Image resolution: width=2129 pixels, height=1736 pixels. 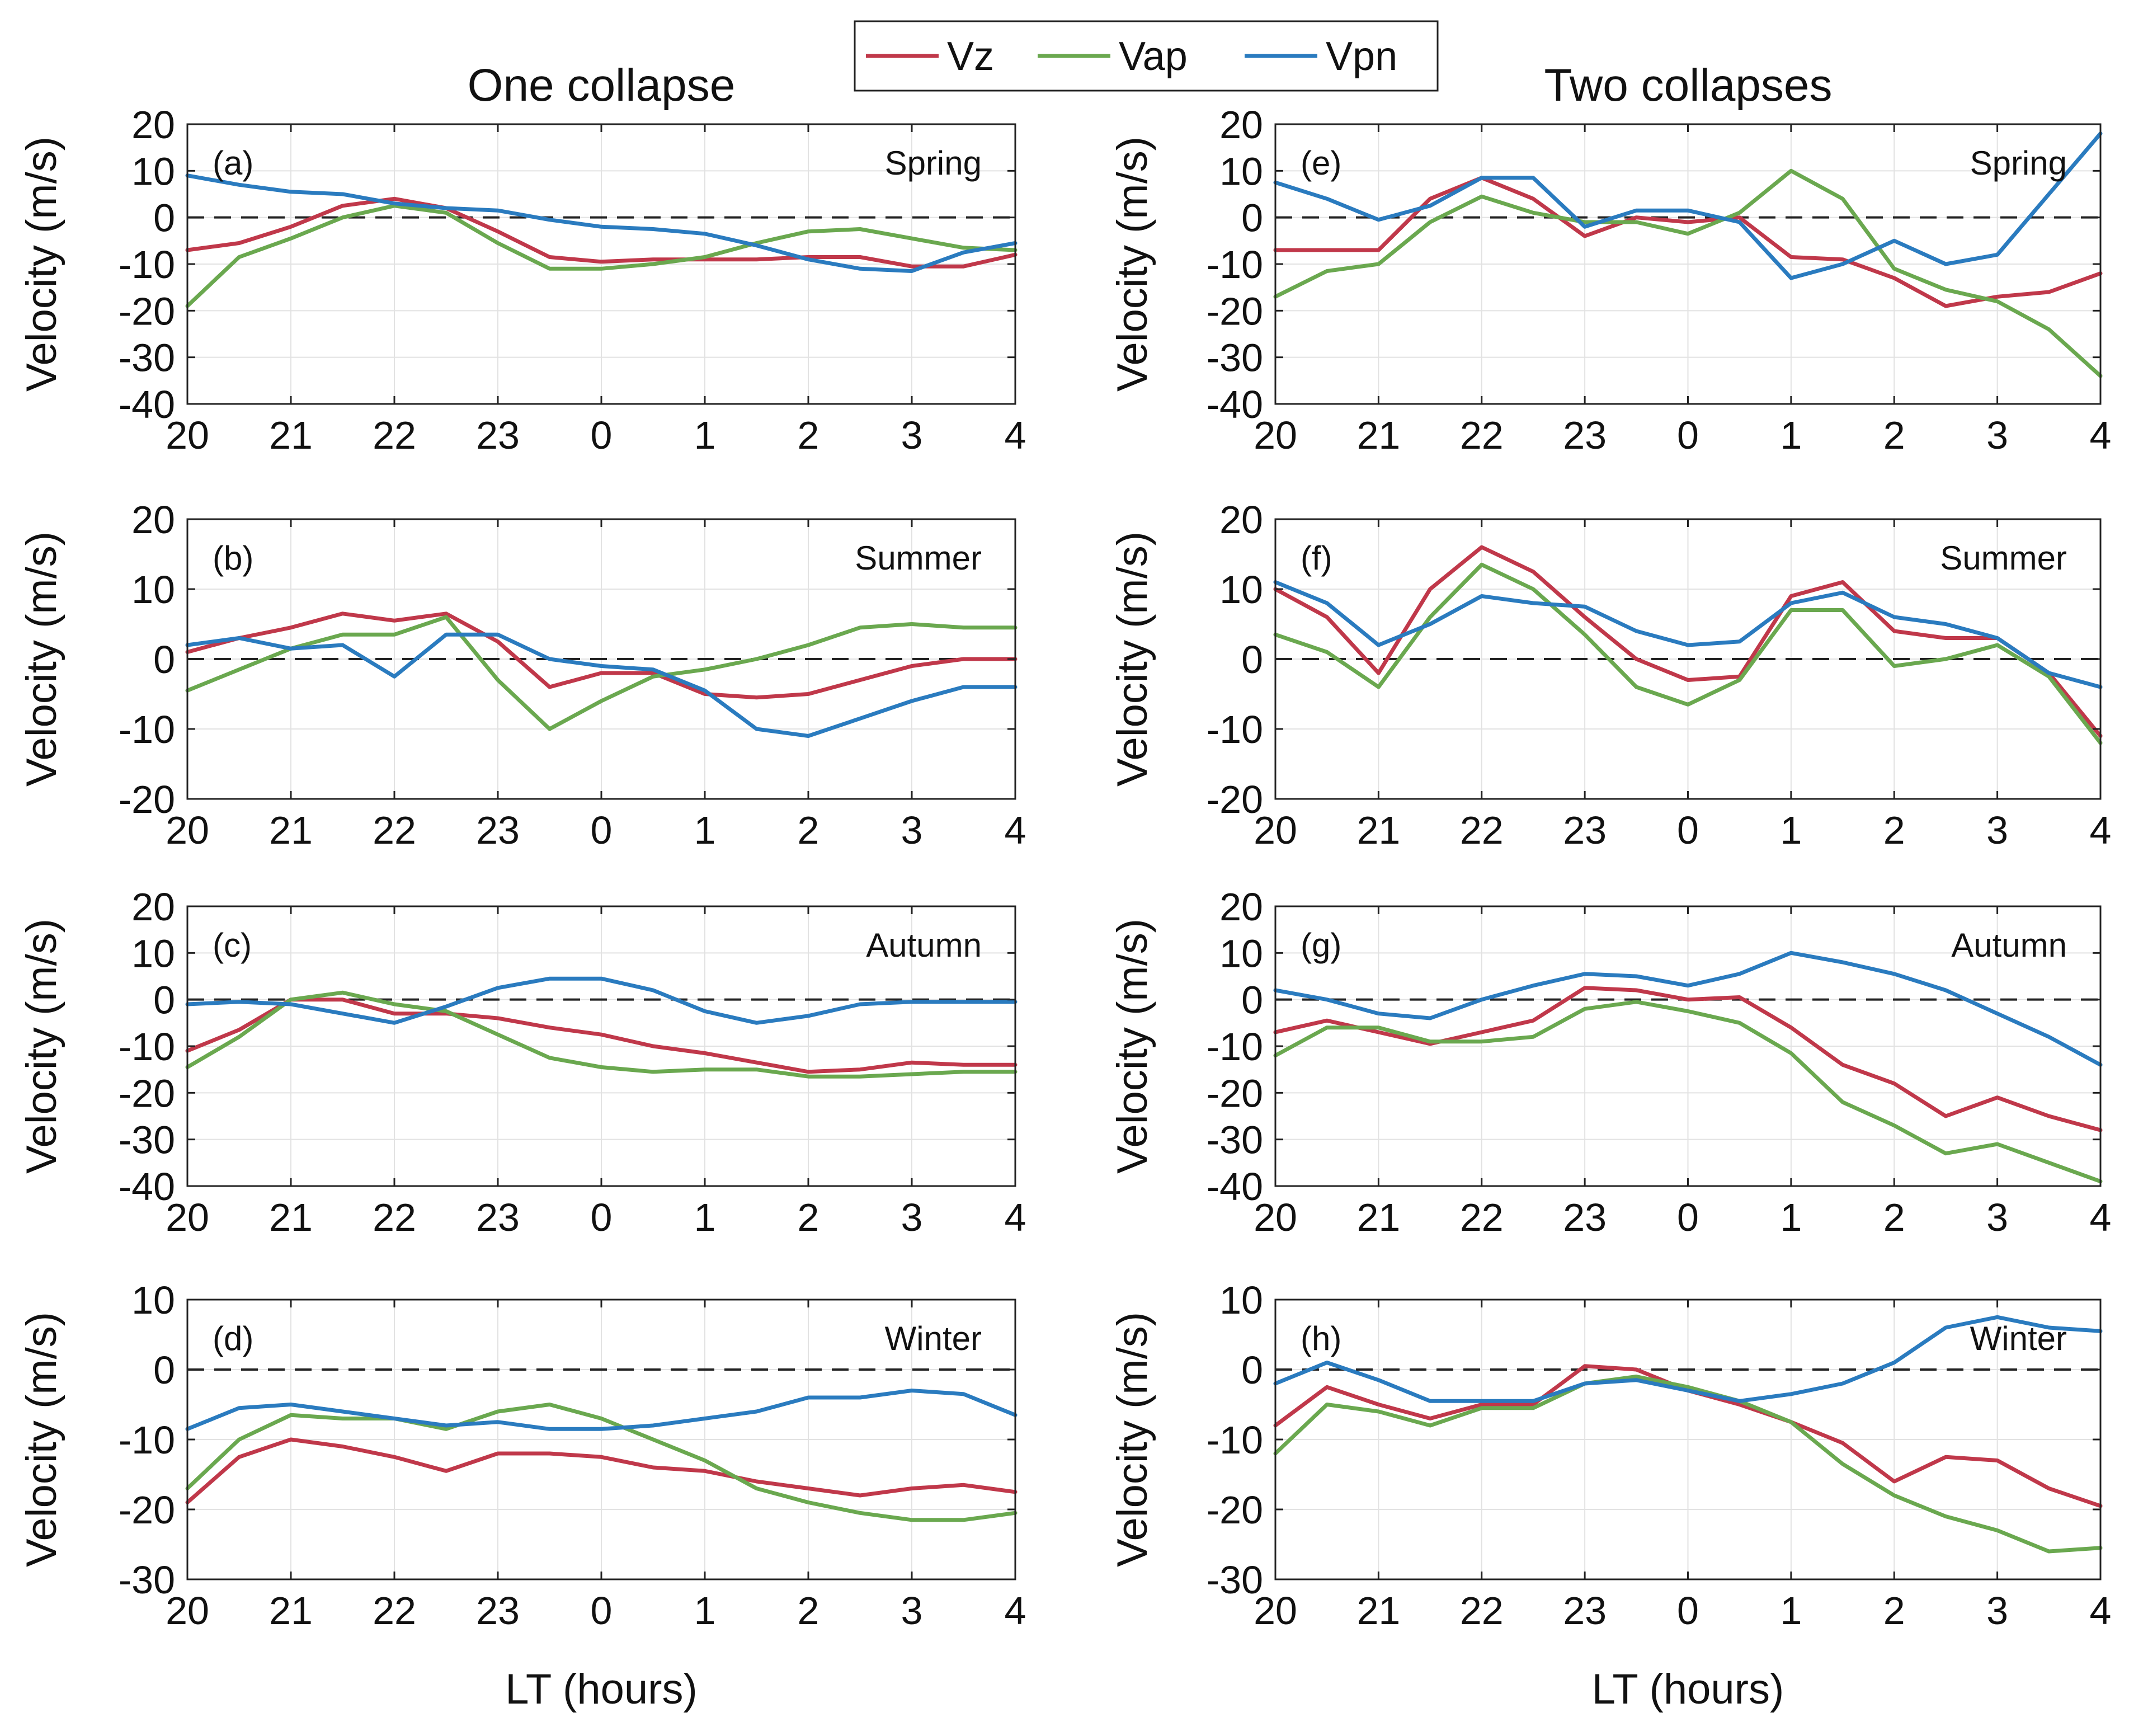 I want to click on legend-label-vpn: Vpn, so click(x=1361, y=56).